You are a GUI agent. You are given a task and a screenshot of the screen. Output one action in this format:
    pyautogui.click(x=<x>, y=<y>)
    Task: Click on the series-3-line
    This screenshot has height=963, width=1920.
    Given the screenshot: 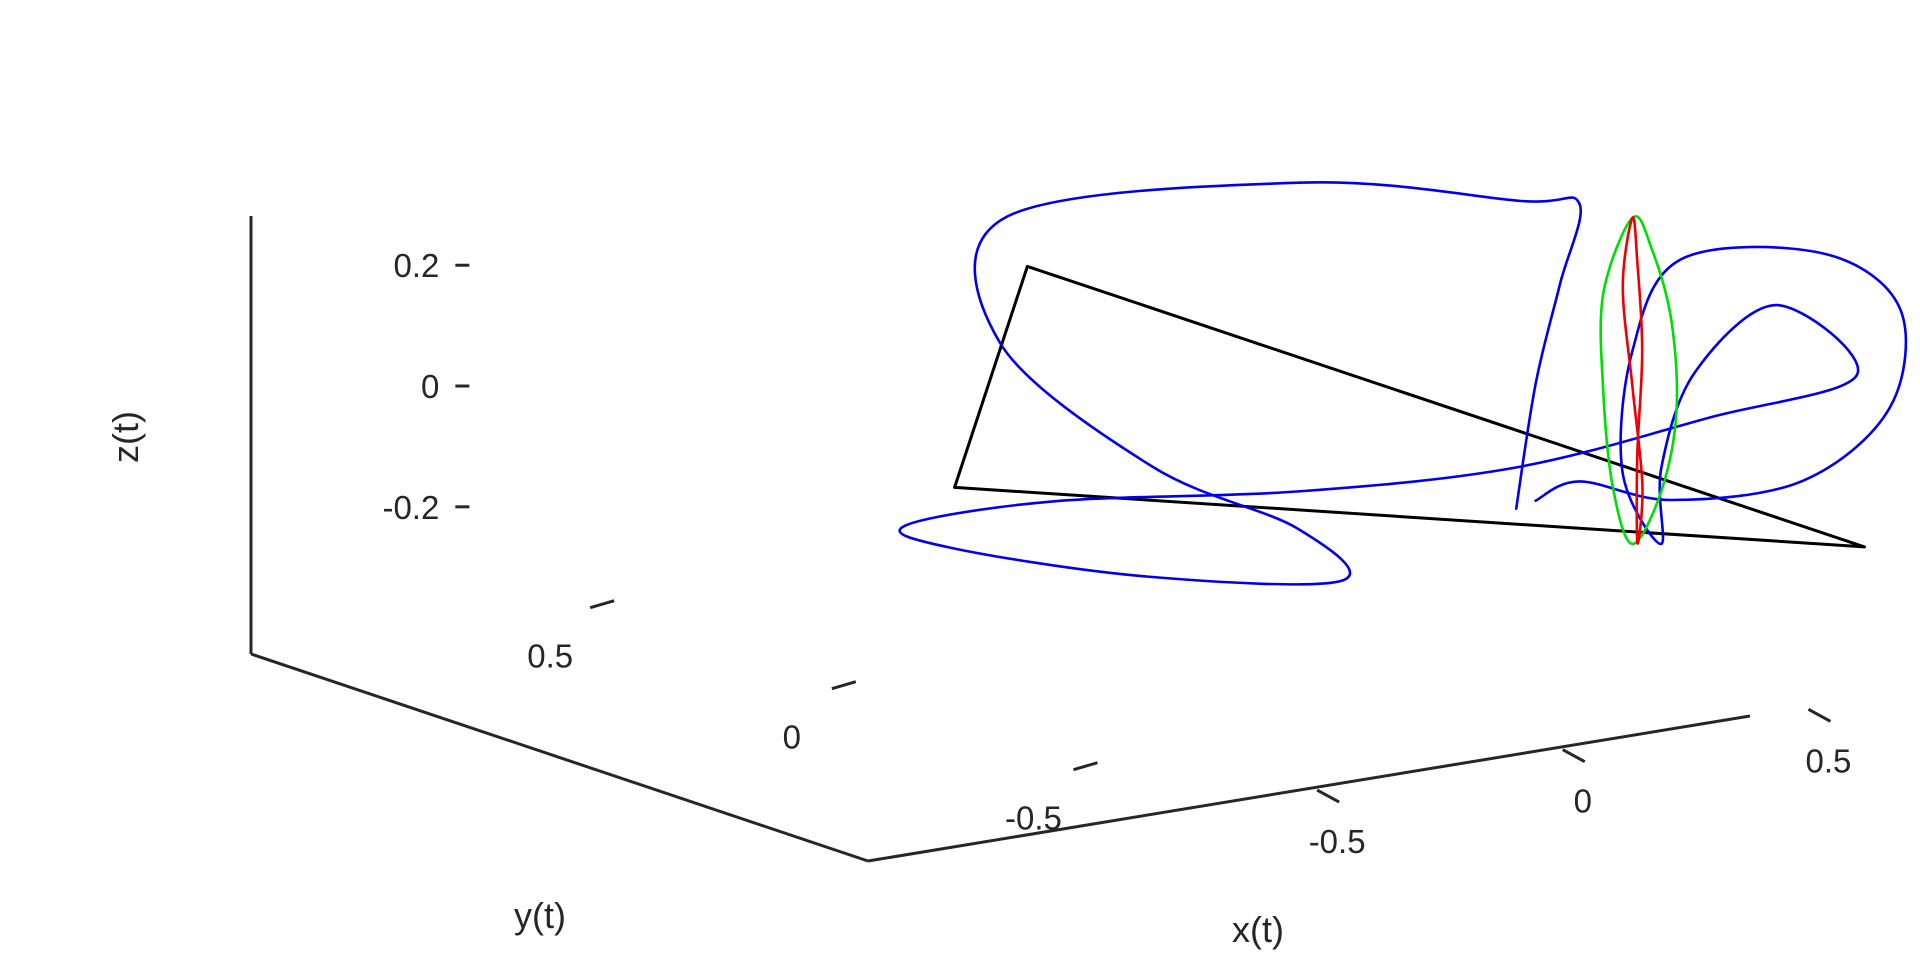 What is the action you would take?
    pyautogui.click(x=1632, y=380)
    